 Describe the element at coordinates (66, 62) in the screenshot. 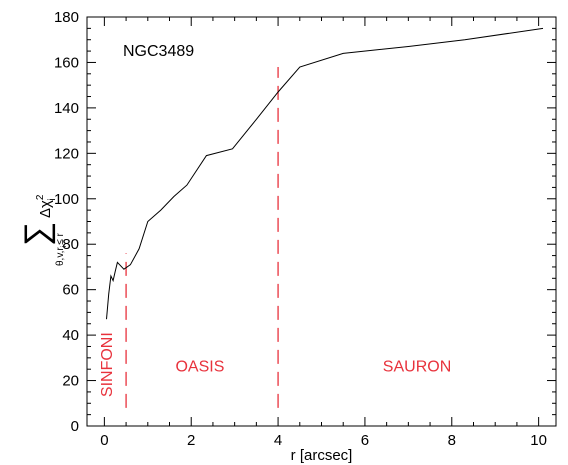

I see `y-tick-label: 160` at that location.